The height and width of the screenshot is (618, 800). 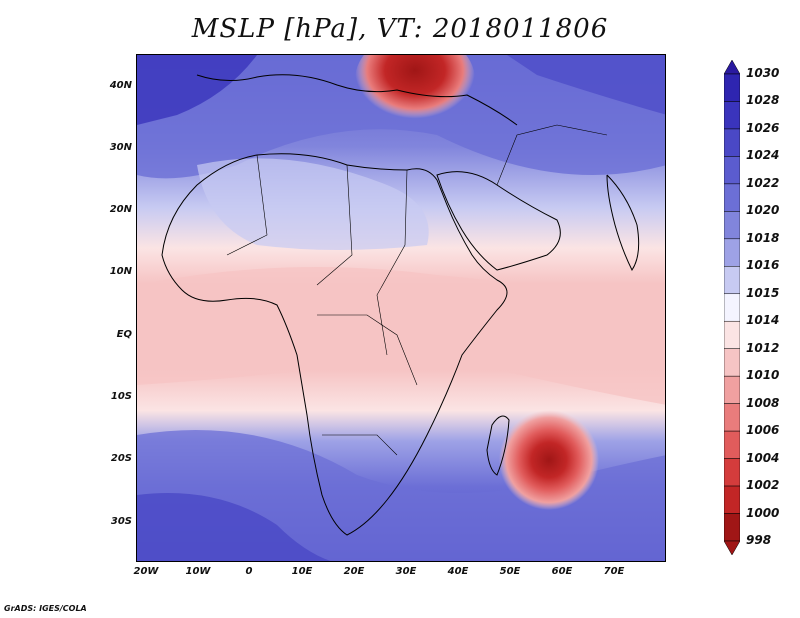 I want to click on colorbar-label: 1014, so click(x=763, y=320).